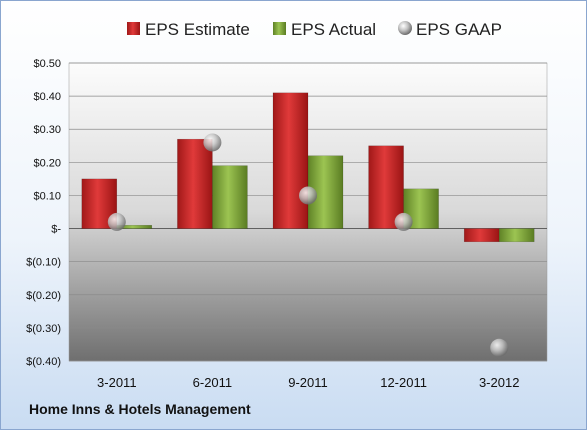 This screenshot has height=431, width=587. Describe the element at coordinates (133, 28) in the screenshot. I see `legend-swatch-eps-estimate` at that location.